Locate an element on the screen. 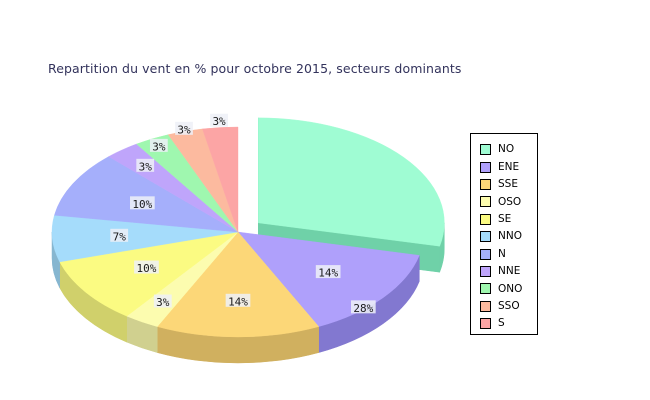  pie-slice-value-oso: 3% is located at coordinates (163, 302).